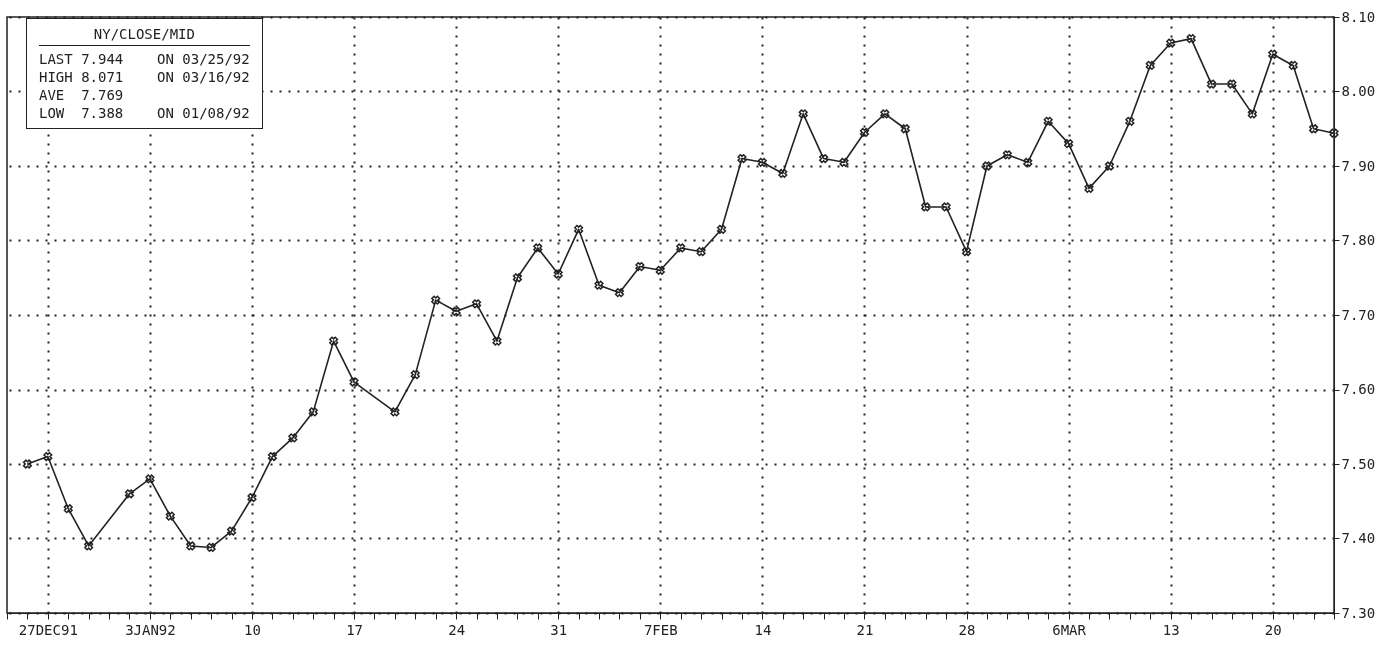 The width and height of the screenshot is (1399, 647). I want to click on y-tick-label: 7.70, so click(1358, 314).